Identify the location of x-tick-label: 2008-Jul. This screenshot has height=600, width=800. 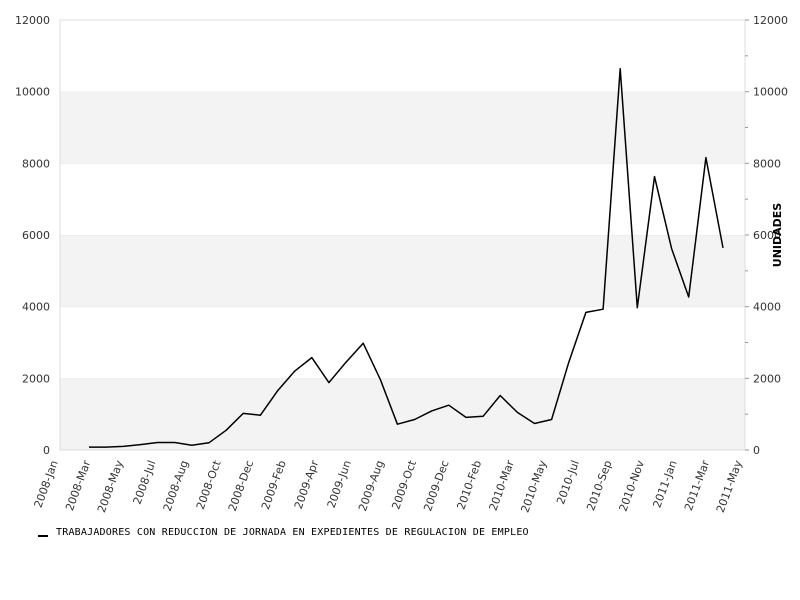
(145, 483).